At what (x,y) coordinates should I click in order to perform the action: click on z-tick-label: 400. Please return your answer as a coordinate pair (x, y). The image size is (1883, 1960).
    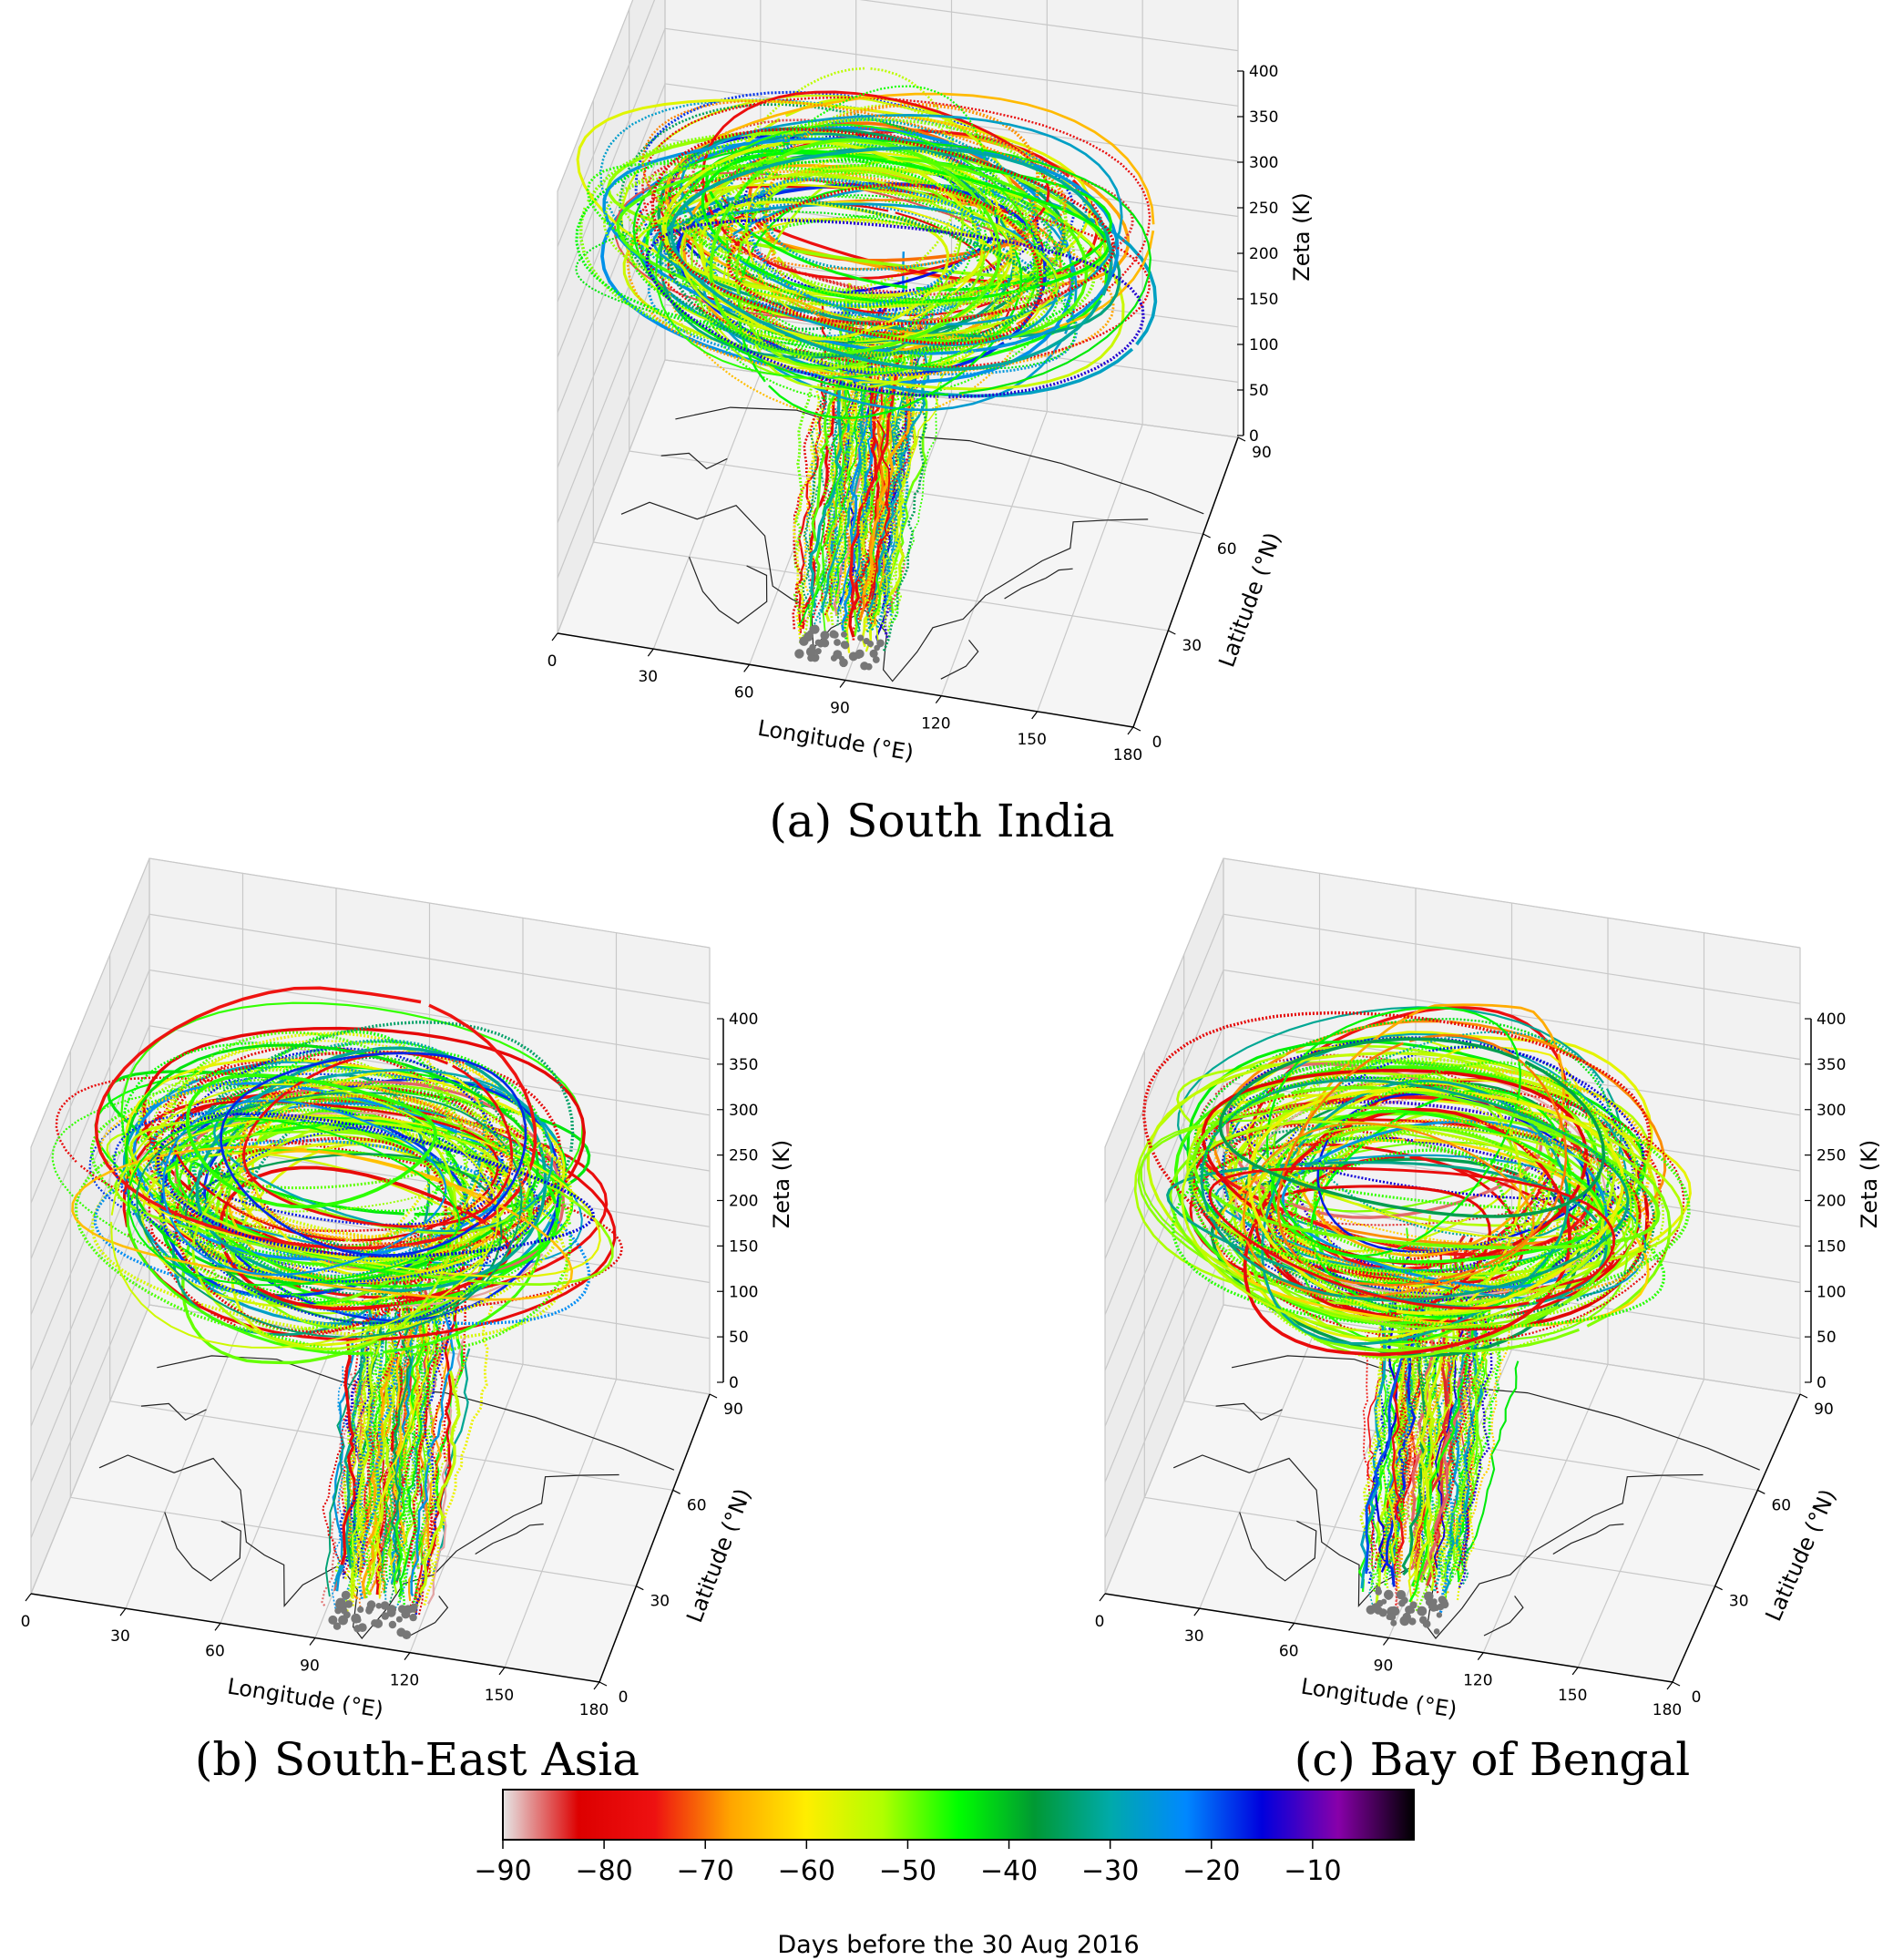
    Looking at the image, I should click on (1831, 1020).